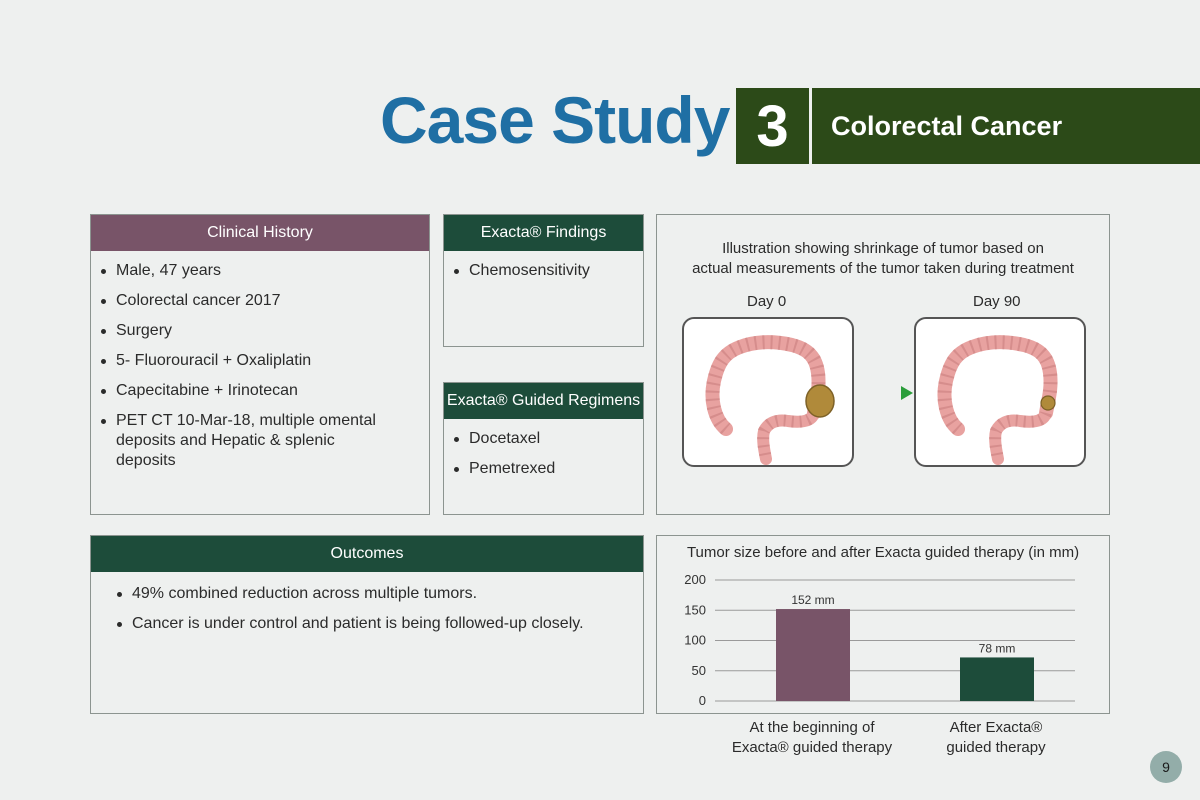 The width and height of the screenshot is (1200, 800). What do you see at coordinates (997, 400) in the screenshot?
I see `colon-after-illustration` at bounding box center [997, 400].